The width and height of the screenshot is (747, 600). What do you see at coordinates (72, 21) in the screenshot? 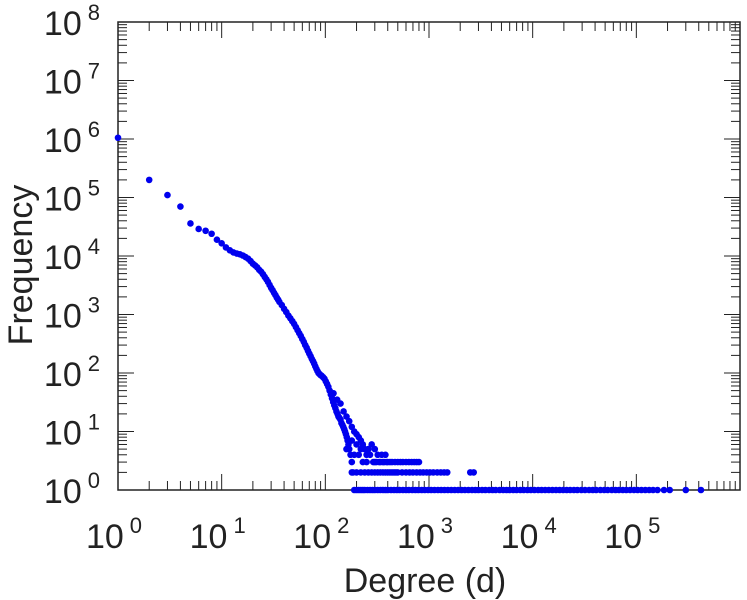
I see `y-tick-label: 10 8` at bounding box center [72, 21].